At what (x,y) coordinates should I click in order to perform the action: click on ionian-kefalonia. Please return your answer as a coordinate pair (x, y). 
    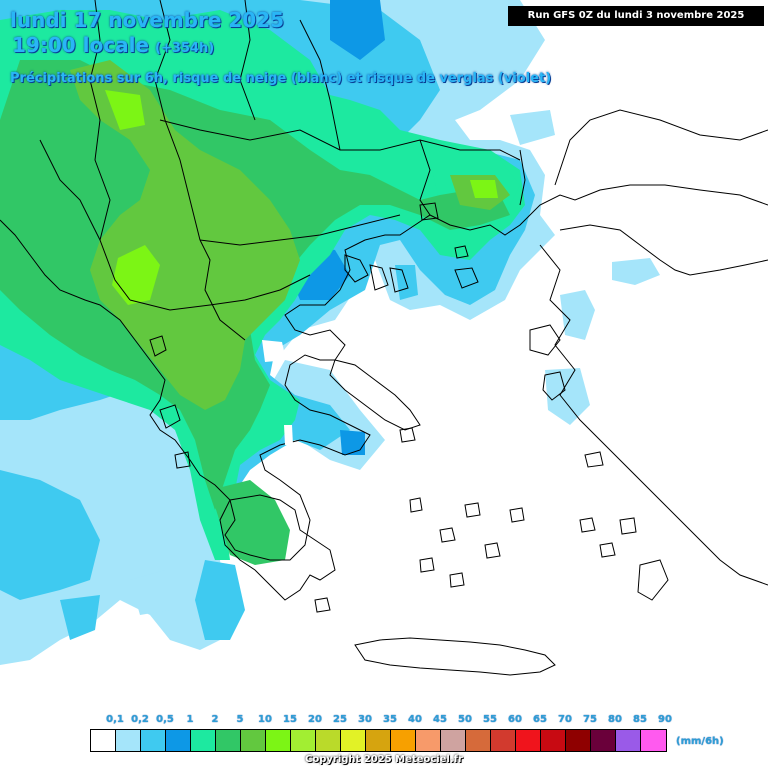
    Looking at the image, I should click on (170, 416).